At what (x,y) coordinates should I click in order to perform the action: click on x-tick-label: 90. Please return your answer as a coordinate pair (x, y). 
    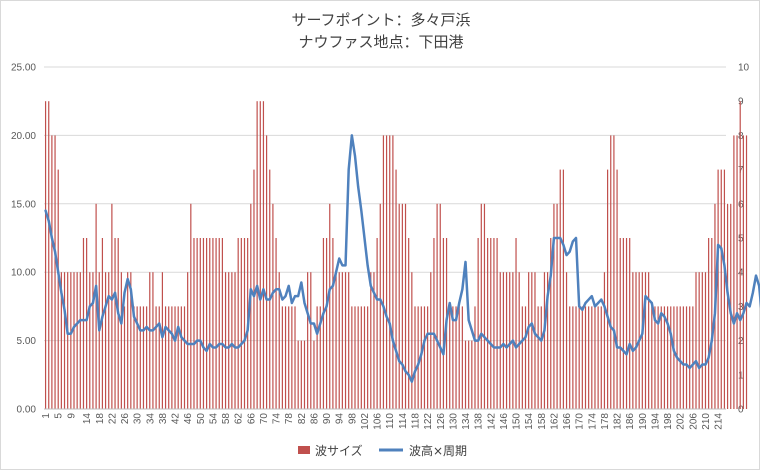
    Looking at the image, I should click on (327, 419).